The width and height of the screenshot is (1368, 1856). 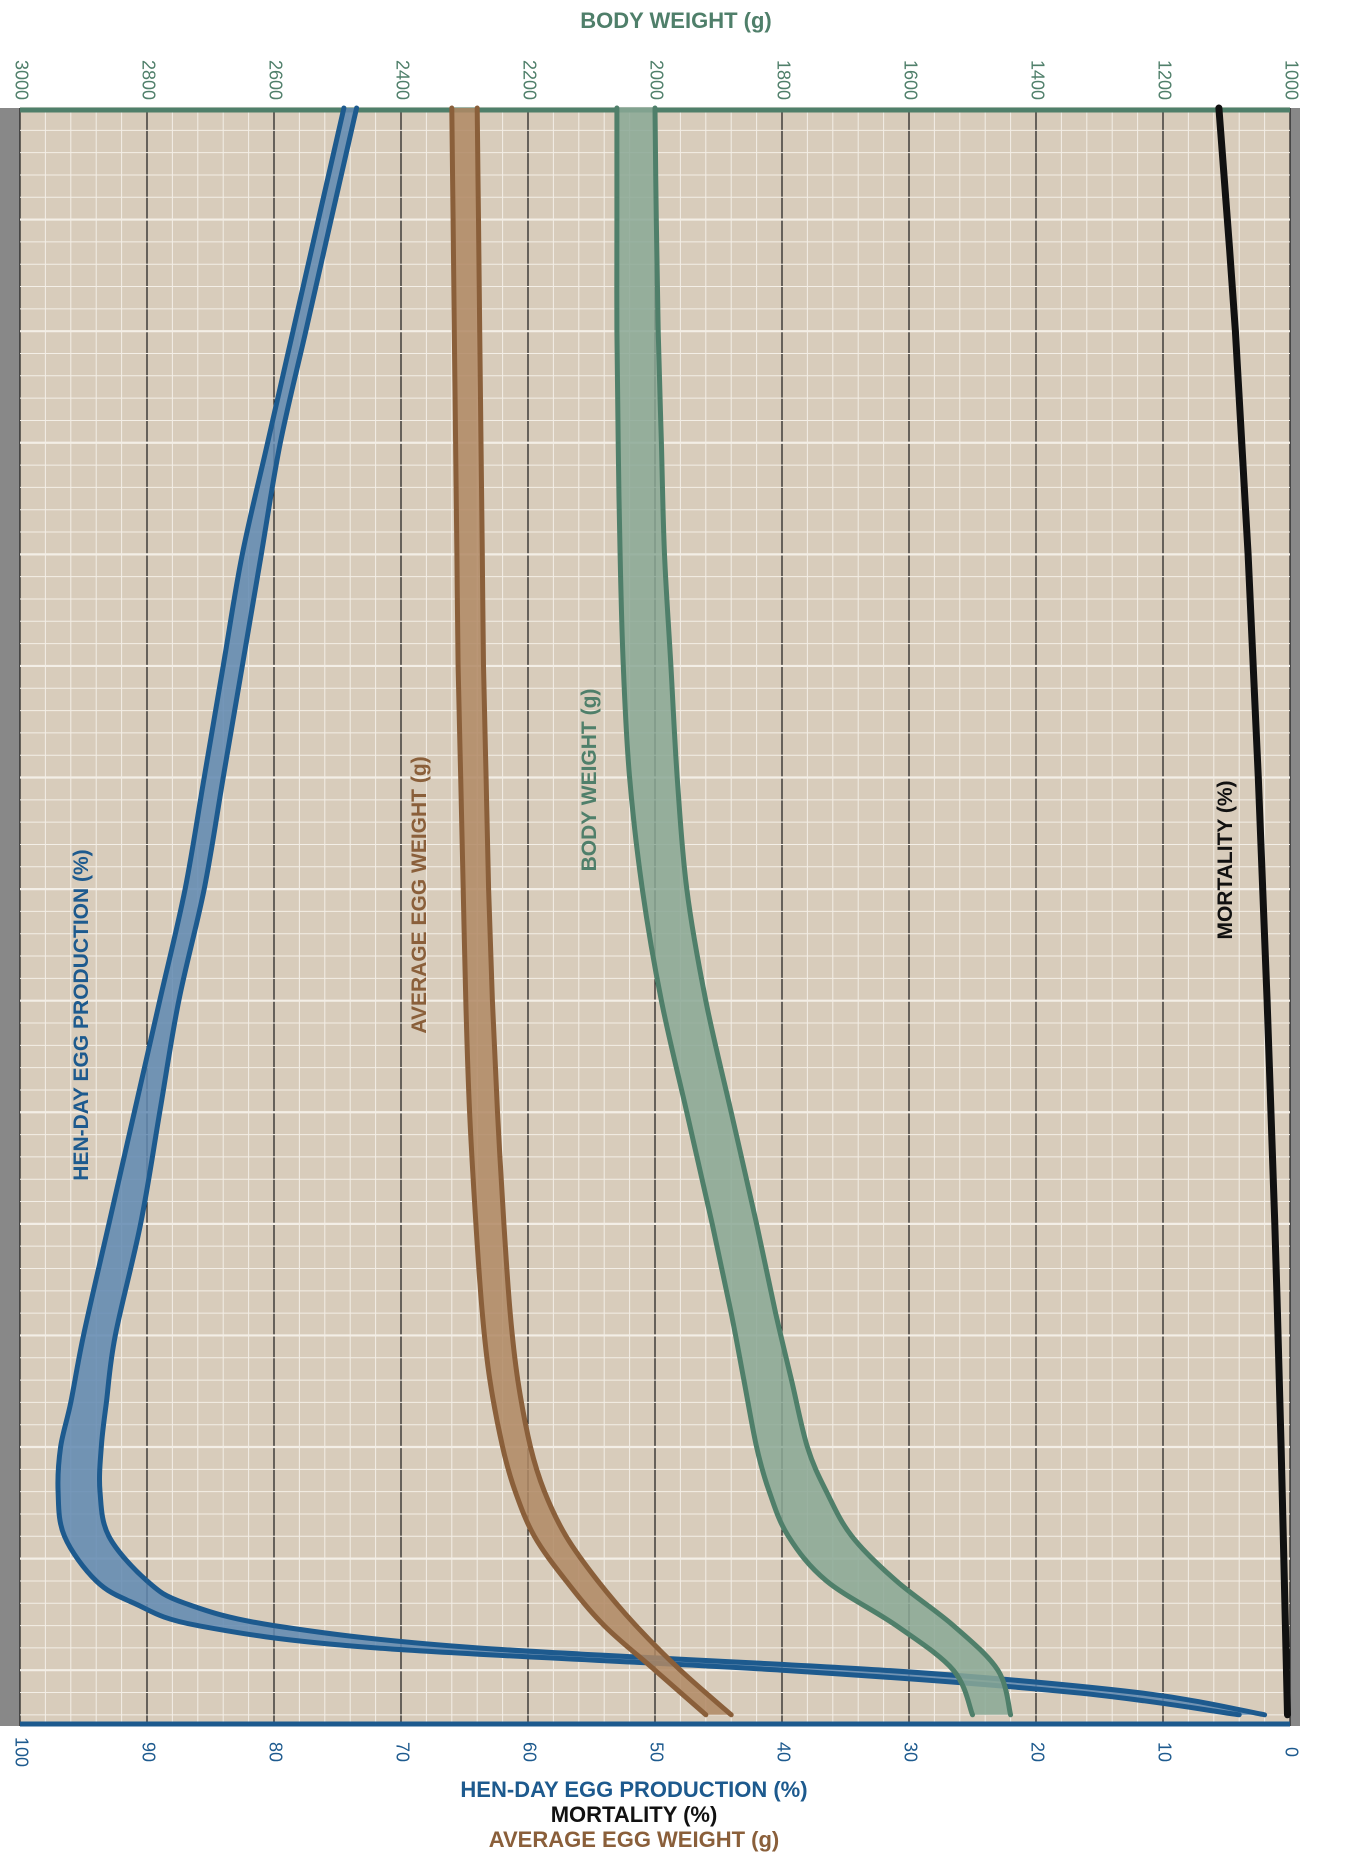 What do you see at coordinates (1037, 1752) in the screenshot?
I see `tick-label-value: 20` at bounding box center [1037, 1752].